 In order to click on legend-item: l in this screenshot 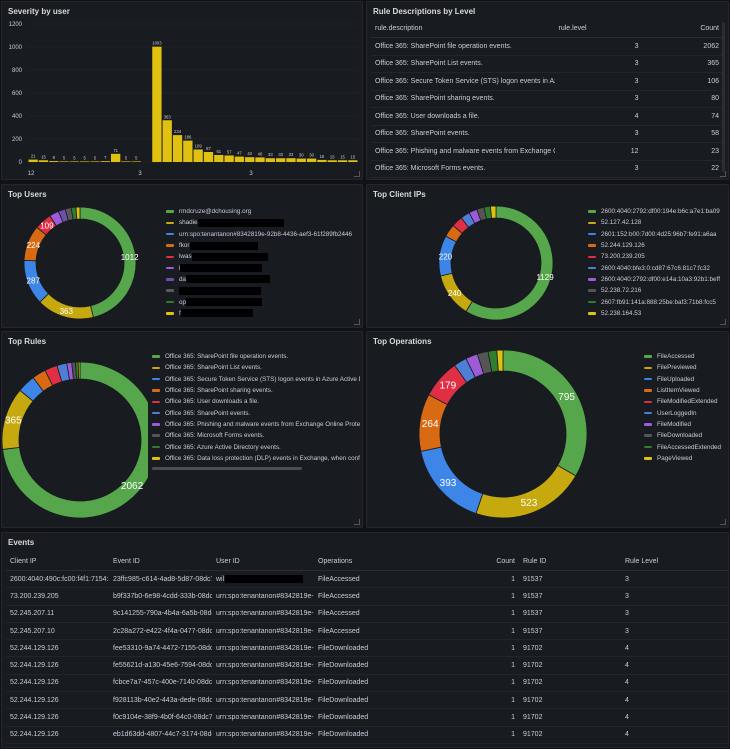, I will do `click(261, 267)`.